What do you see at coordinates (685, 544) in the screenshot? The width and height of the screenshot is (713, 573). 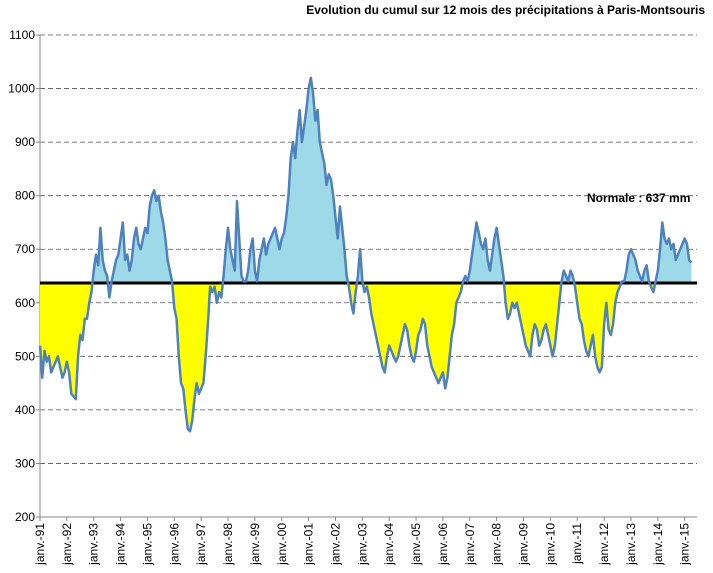 I see `x-tick-label: janv.-15` at bounding box center [685, 544].